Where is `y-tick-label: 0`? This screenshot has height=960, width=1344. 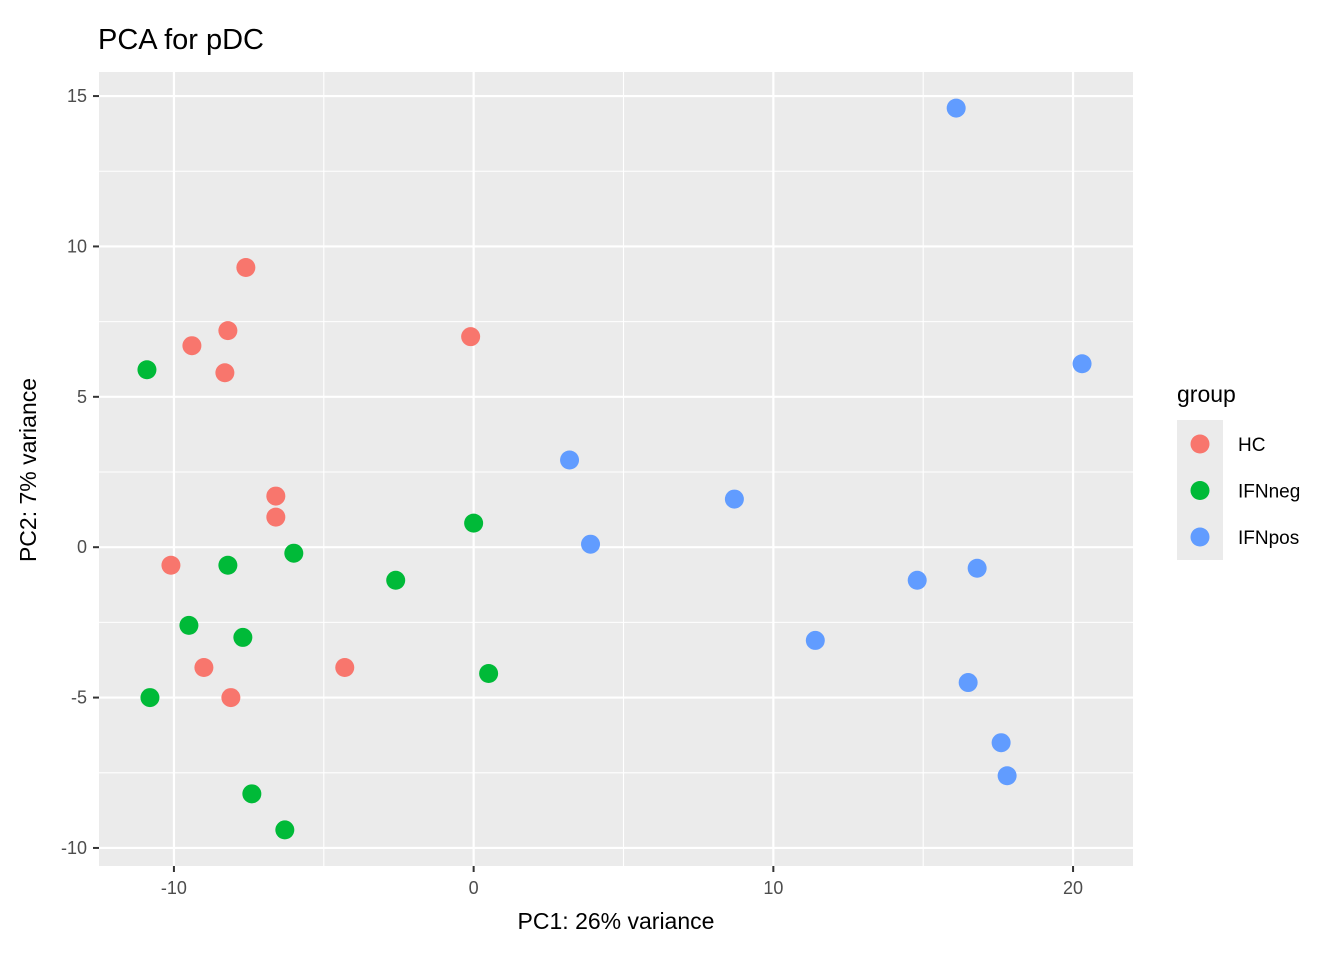
y-tick-label: 0 is located at coordinates (82, 547).